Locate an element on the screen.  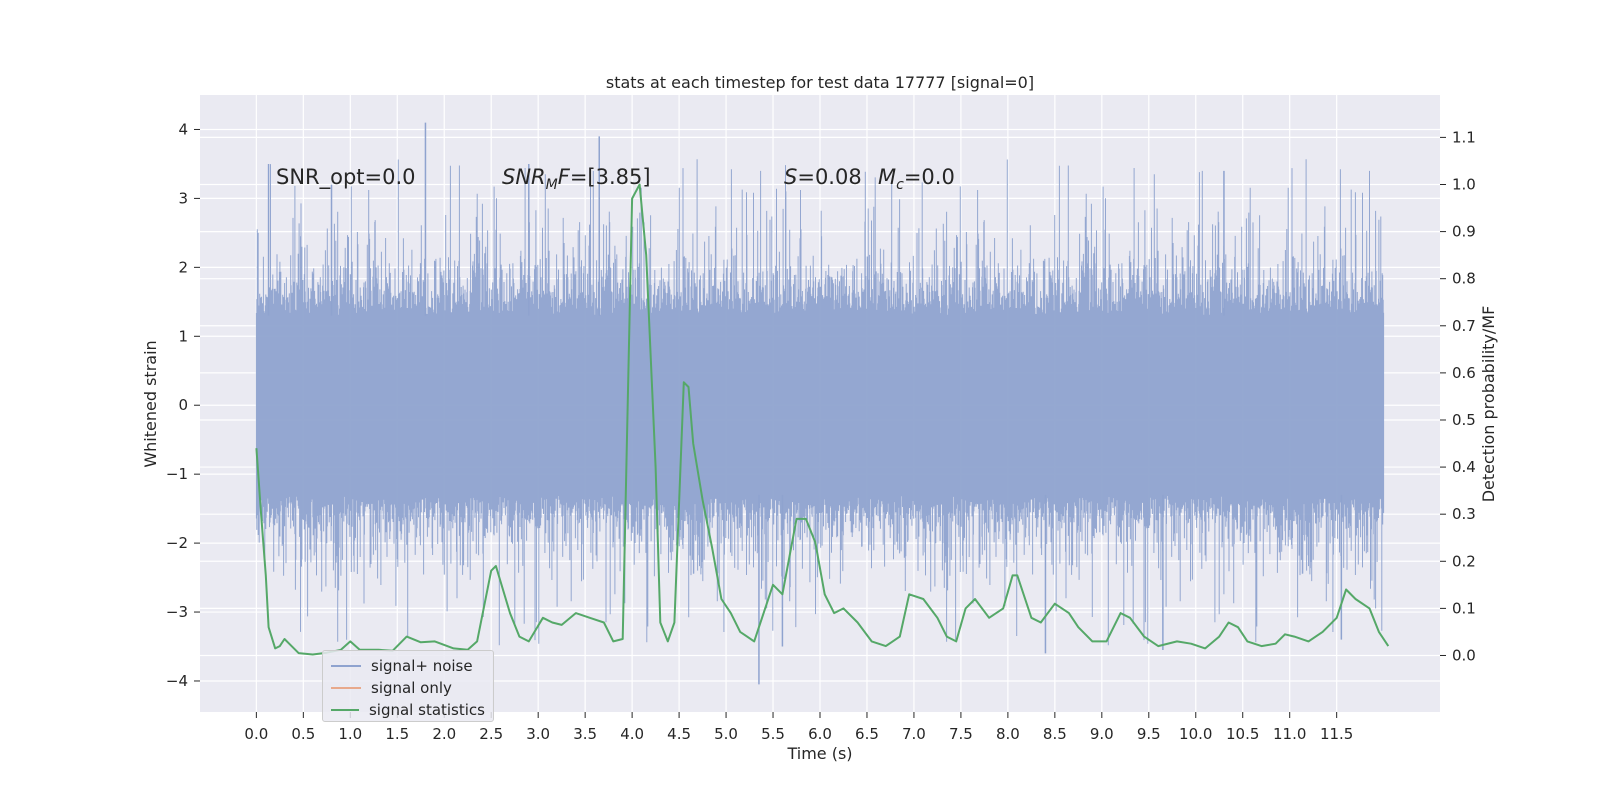
y2-tick-label: 0.1 is located at coordinates (1464, 608).